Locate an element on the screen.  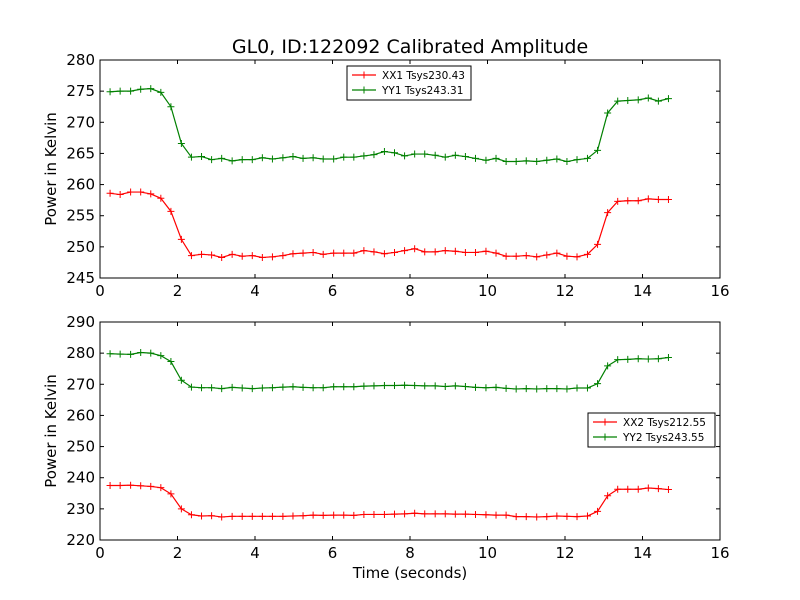
figure-title: GL0, ID:122092 Calibrated Amplitude is located at coordinates (410, 47).